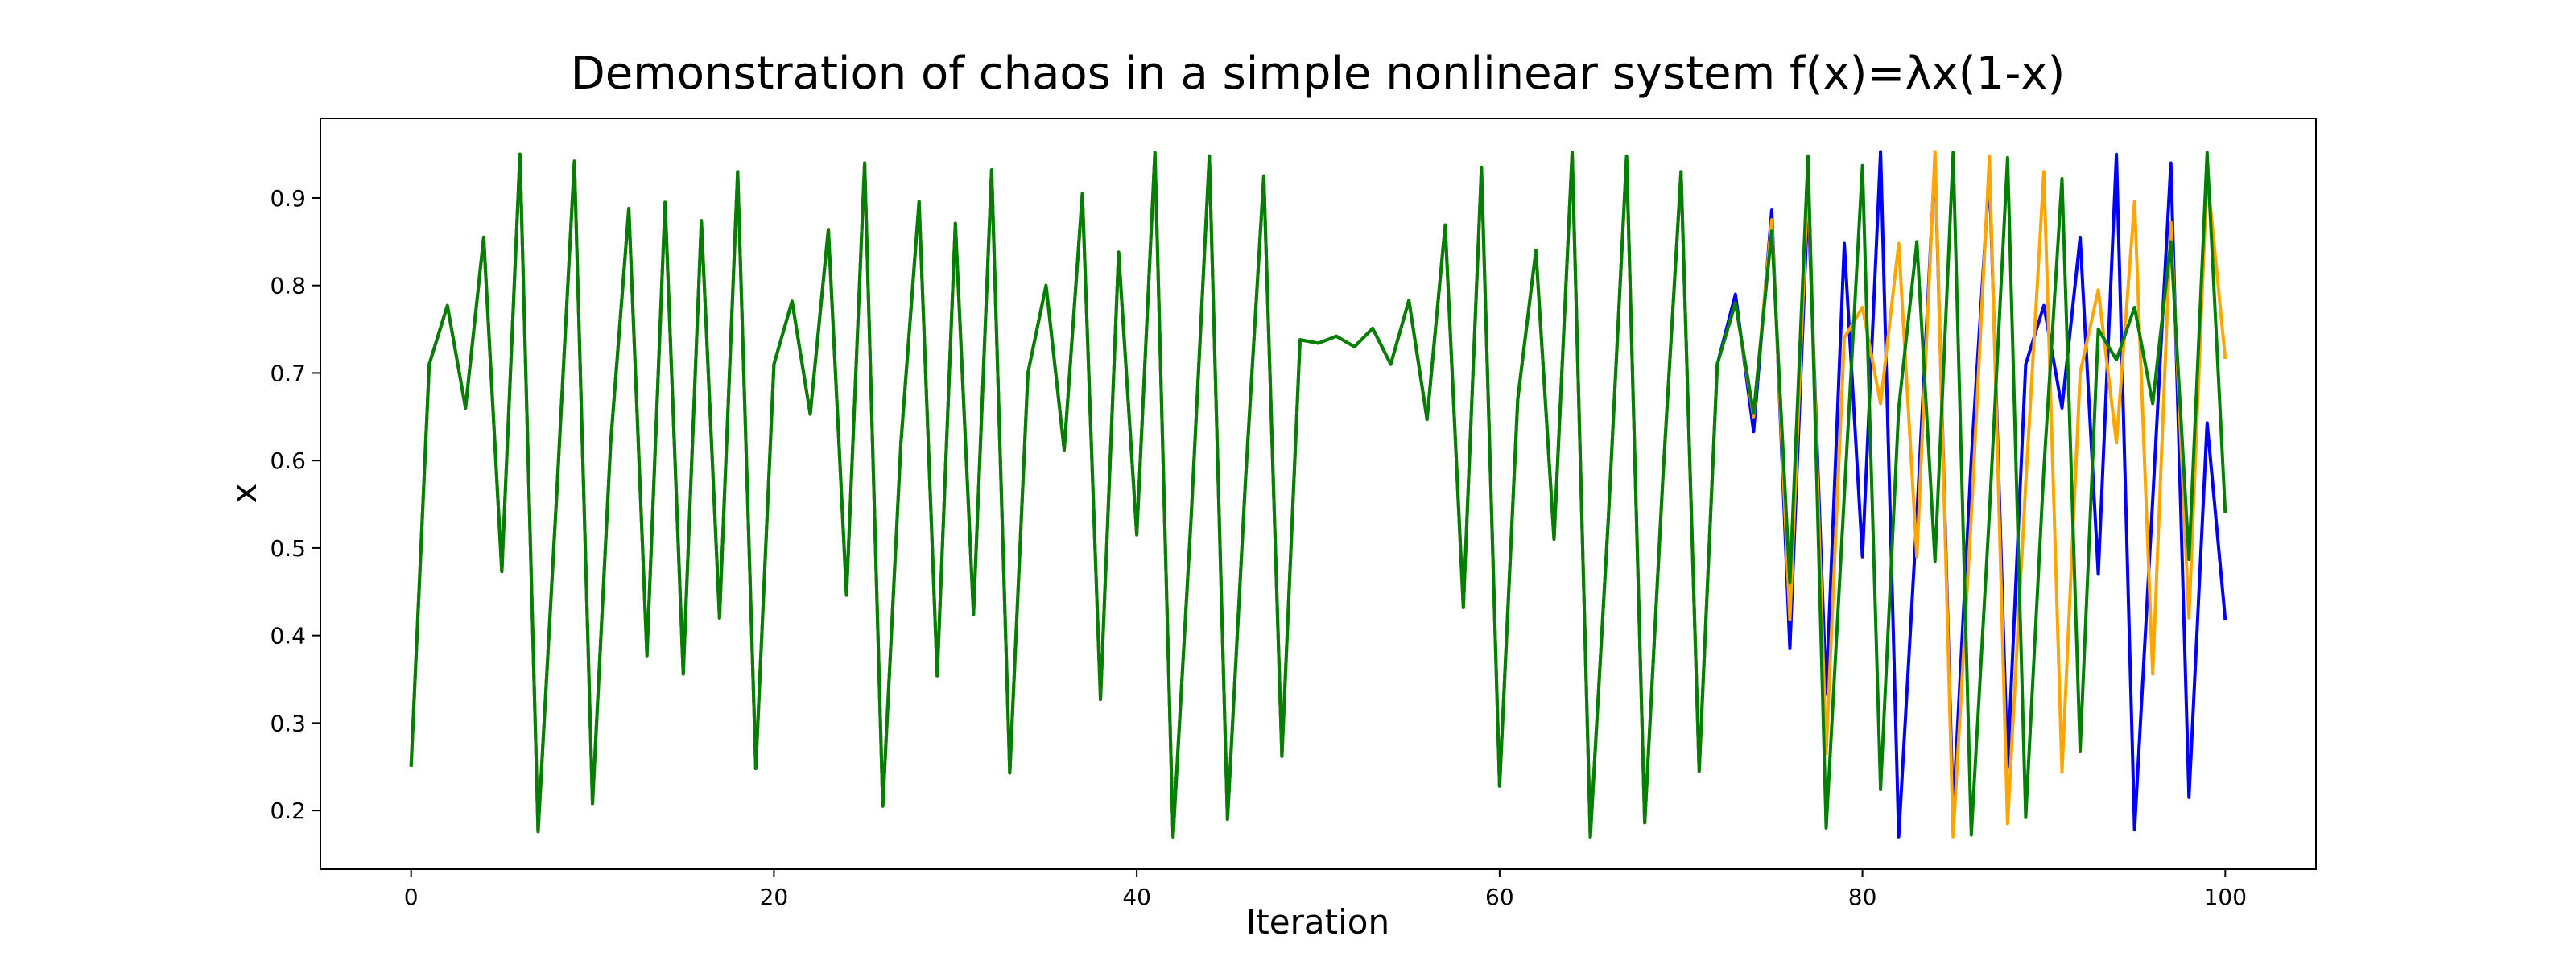 The height and width of the screenshot is (969, 2576). What do you see at coordinates (2225, 897) in the screenshot?
I see `x-tick-label: 100` at bounding box center [2225, 897].